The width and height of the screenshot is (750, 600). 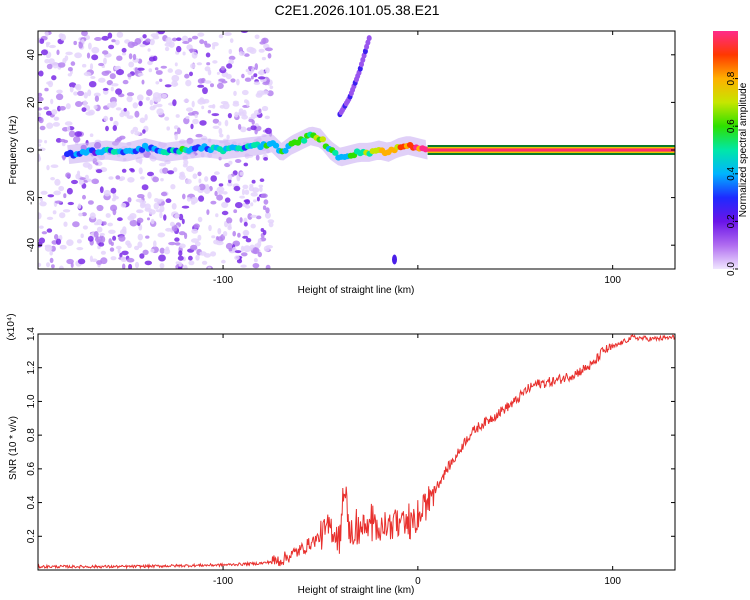 I want to click on y-tick-label: 0.4, so click(x=31, y=502).